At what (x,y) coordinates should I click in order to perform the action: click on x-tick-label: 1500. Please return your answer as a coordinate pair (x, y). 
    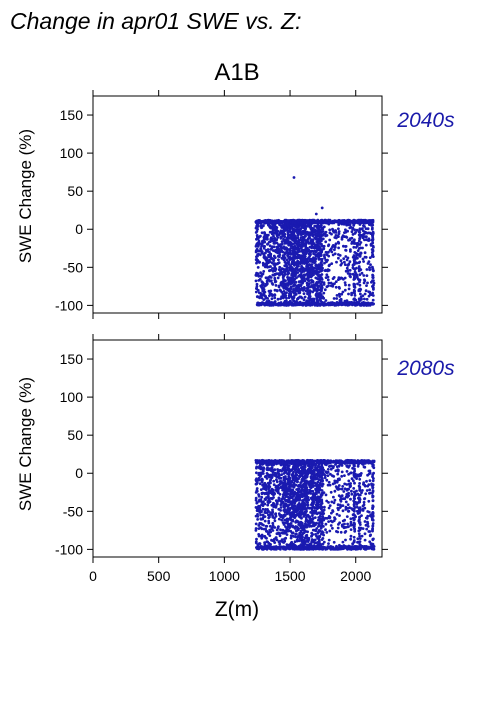
    Looking at the image, I should click on (289, 576).